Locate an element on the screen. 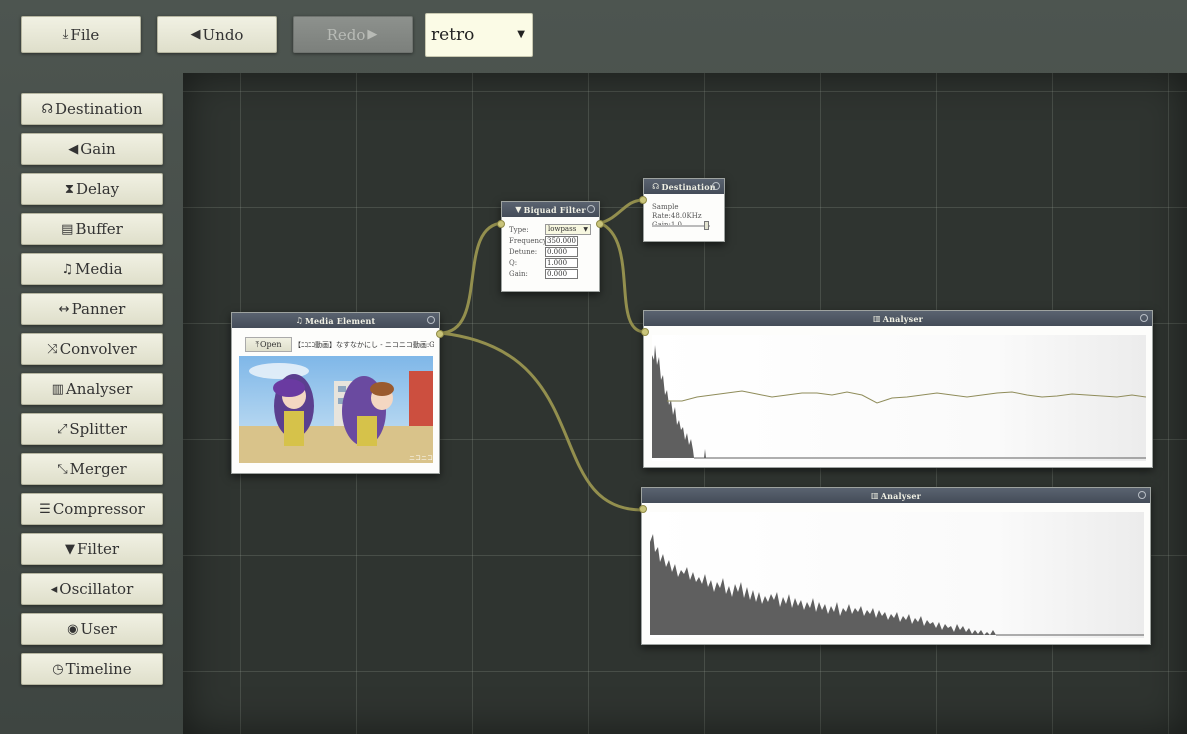 The image size is (1187, 734). redo-button: Redo ▶ is located at coordinates (353, 34).